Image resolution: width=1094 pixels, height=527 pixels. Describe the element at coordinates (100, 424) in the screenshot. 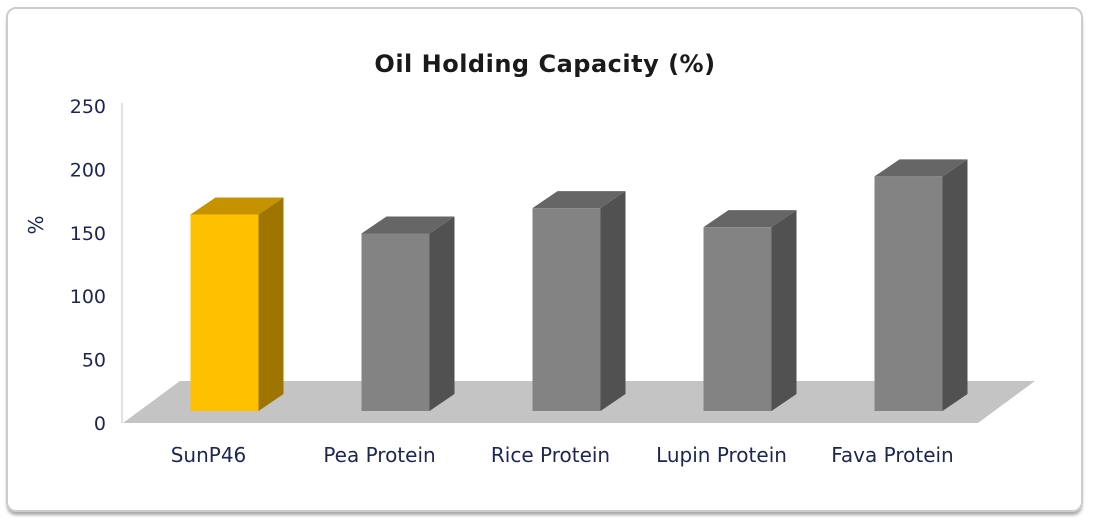

I see `y-tick-label-0: 0` at that location.